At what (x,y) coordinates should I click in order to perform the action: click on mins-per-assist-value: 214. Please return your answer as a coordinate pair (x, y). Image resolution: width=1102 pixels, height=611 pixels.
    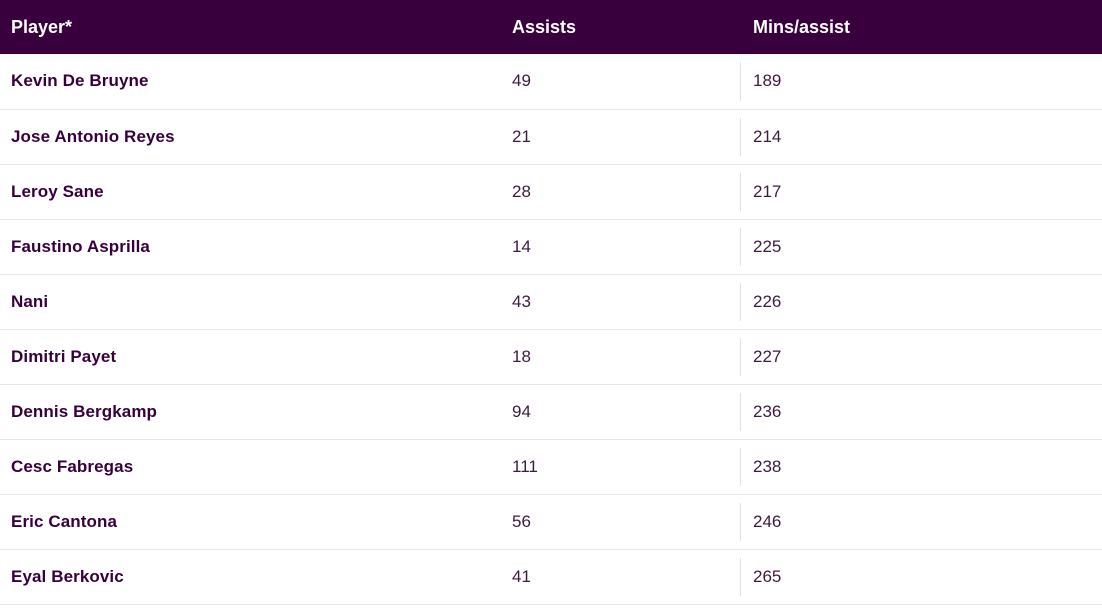
    Looking at the image, I should click on (921, 136).